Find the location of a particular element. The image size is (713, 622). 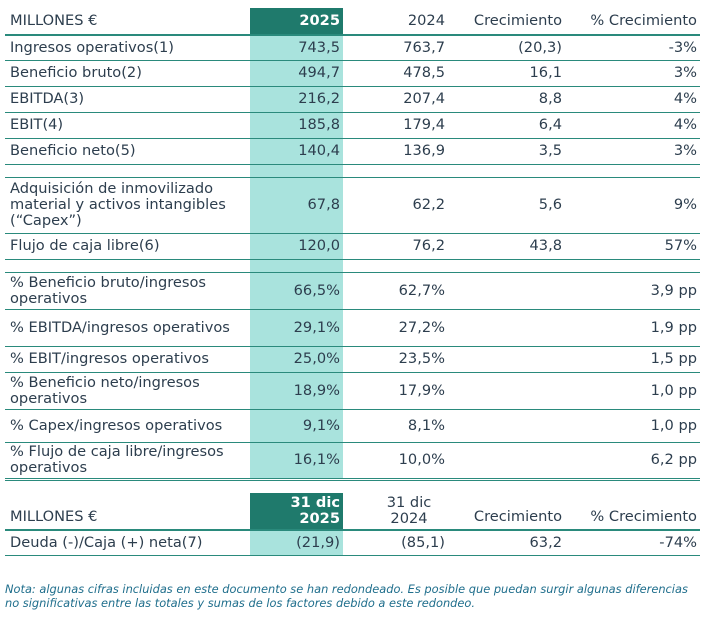

row-label: Ingresos operativos(1) is located at coordinates (127, 48).